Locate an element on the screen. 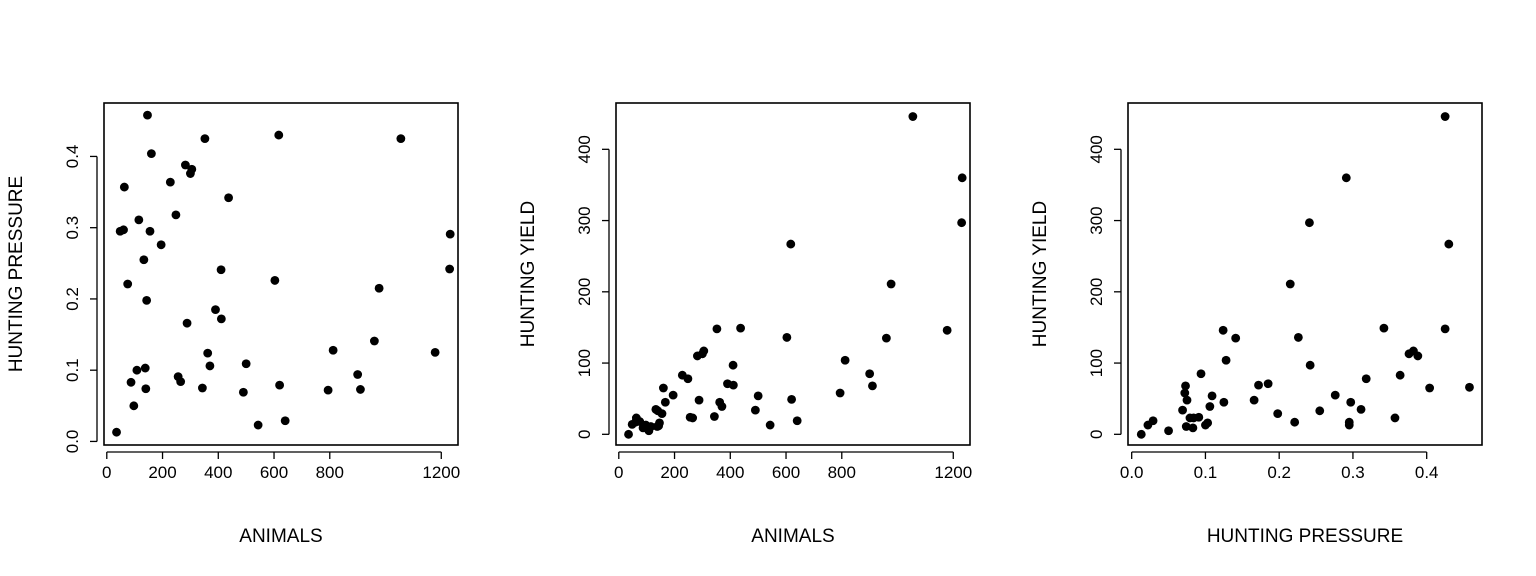 The width and height of the screenshot is (1536, 576). x-tick-label: 0.3 is located at coordinates (1353, 472).